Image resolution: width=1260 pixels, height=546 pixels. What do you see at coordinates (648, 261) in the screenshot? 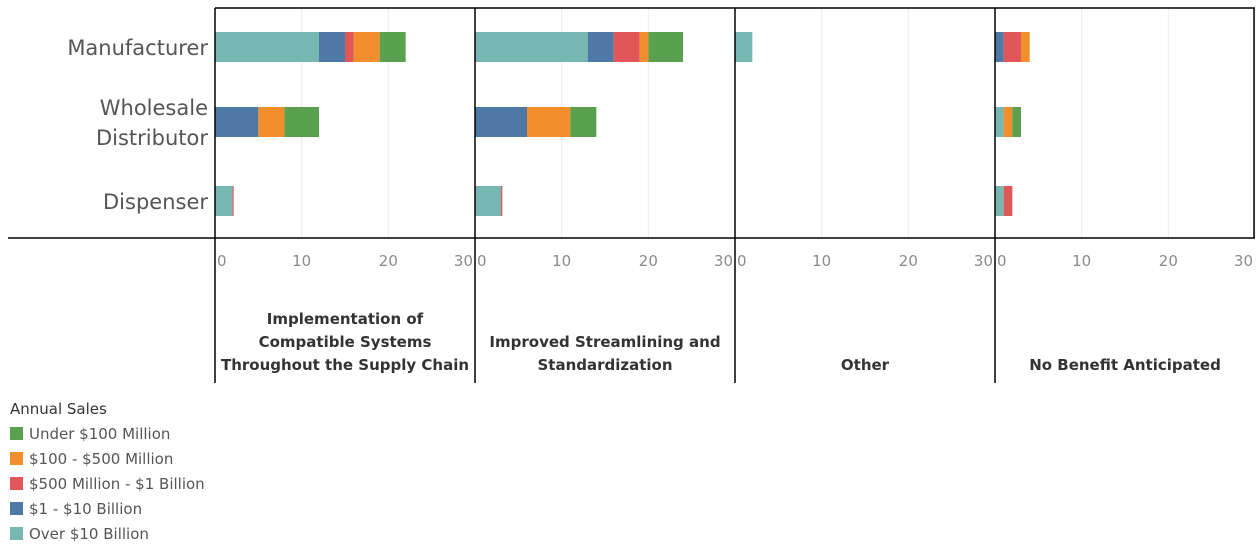
I see `x-tick-label-1-2: 20` at bounding box center [648, 261].